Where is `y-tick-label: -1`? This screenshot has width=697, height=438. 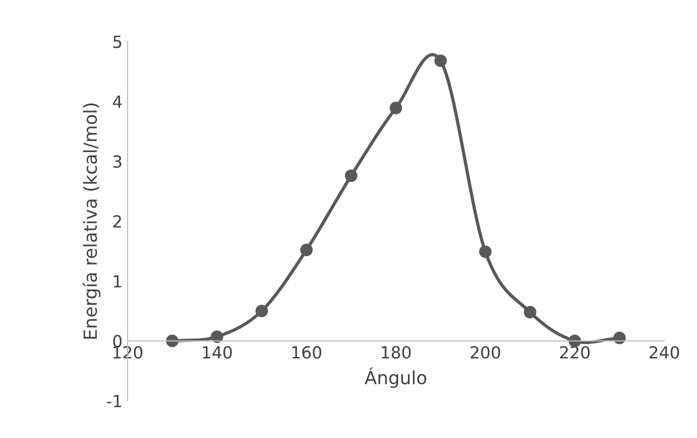
y-tick-label: -1 is located at coordinates (114, 401).